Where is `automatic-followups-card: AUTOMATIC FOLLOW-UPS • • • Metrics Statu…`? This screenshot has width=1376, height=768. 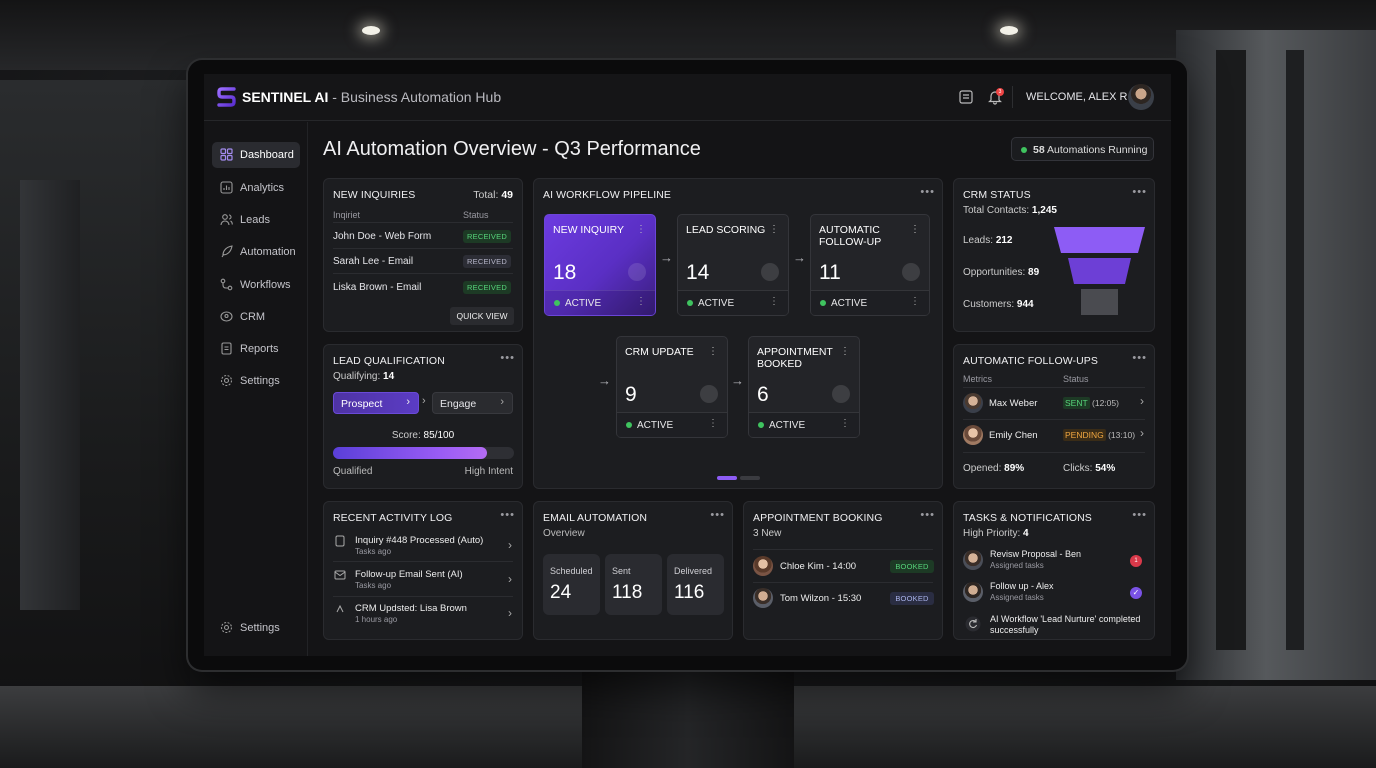
automatic-followups-card: AUTOMATIC FOLLOW-UPS • • • Metrics Statu… is located at coordinates (1054, 416).